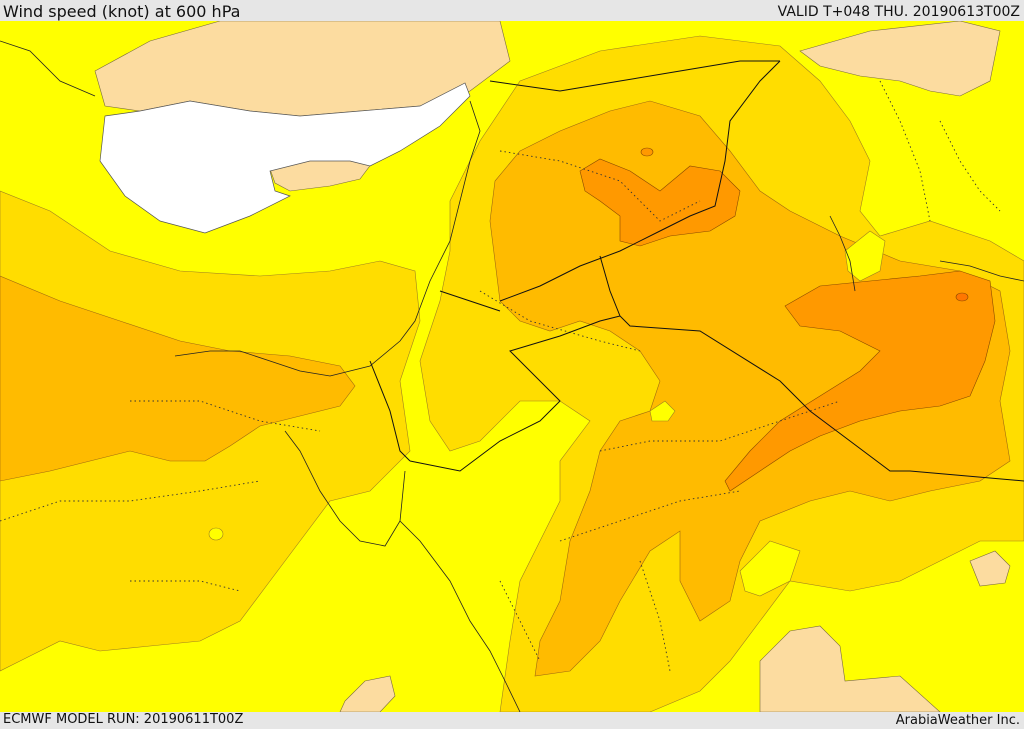  What do you see at coordinates (178, 378) in the screenshot?
I see `band-amber-west` at bounding box center [178, 378].